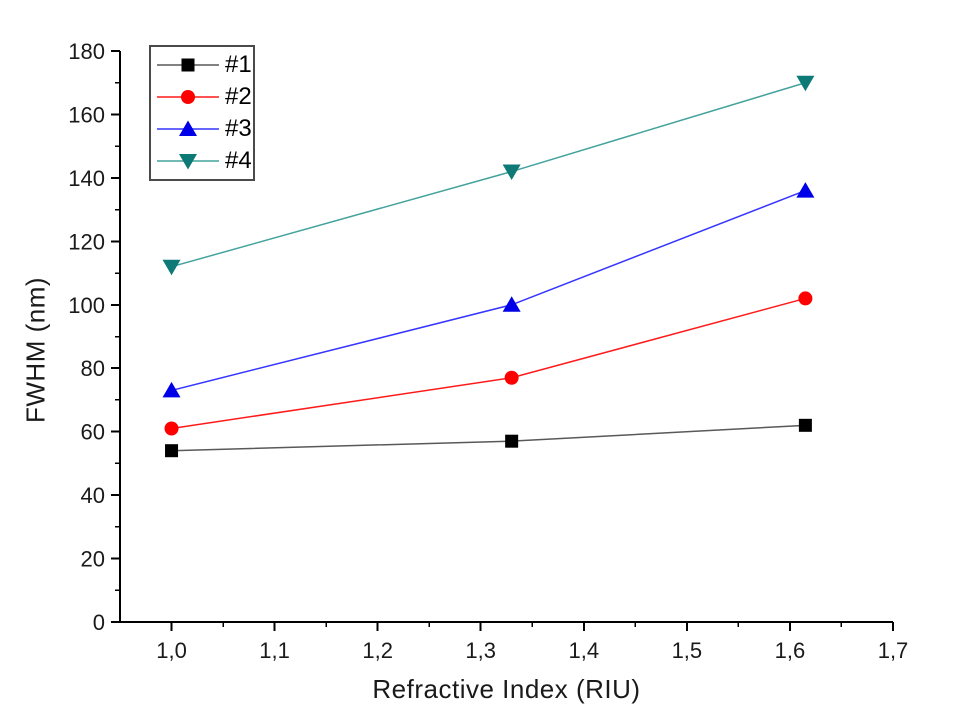 The height and width of the screenshot is (718, 972). Describe the element at coordinates (93, 559) in the screenshot. I see `y-tick-label: 20` at that location.